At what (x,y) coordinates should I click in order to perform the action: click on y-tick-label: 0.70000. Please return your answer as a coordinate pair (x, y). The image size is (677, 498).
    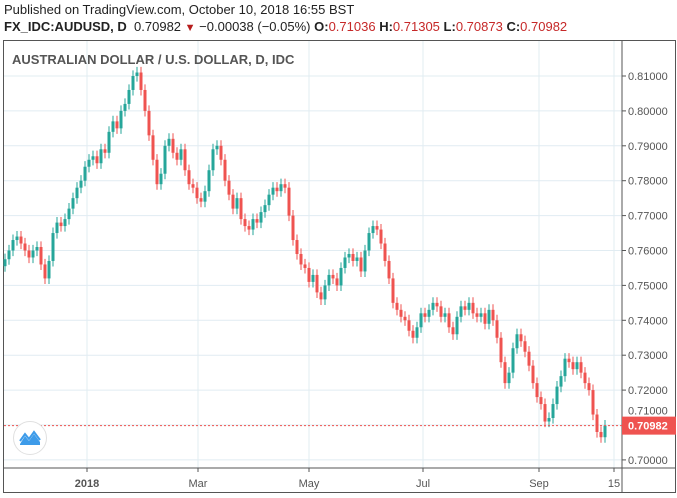
    Looking at the image, I should click on (648, 461).